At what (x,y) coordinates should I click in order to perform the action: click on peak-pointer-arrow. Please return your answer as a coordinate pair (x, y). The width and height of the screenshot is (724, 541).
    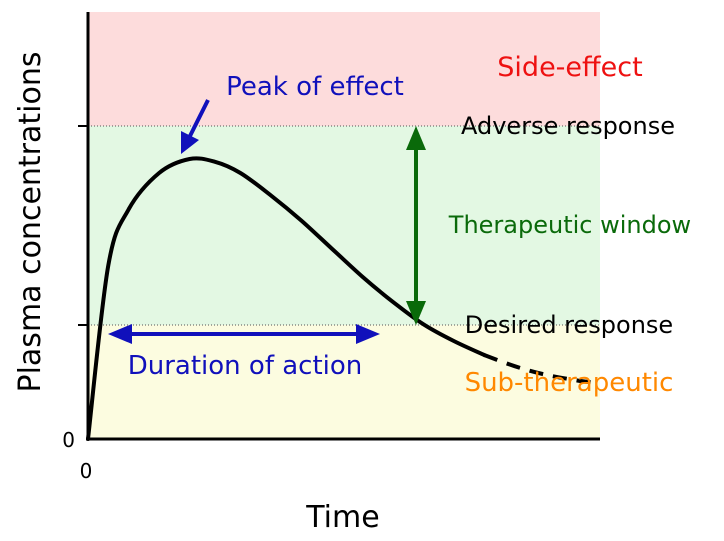
    Looking at the image, I should click on (199, 118).